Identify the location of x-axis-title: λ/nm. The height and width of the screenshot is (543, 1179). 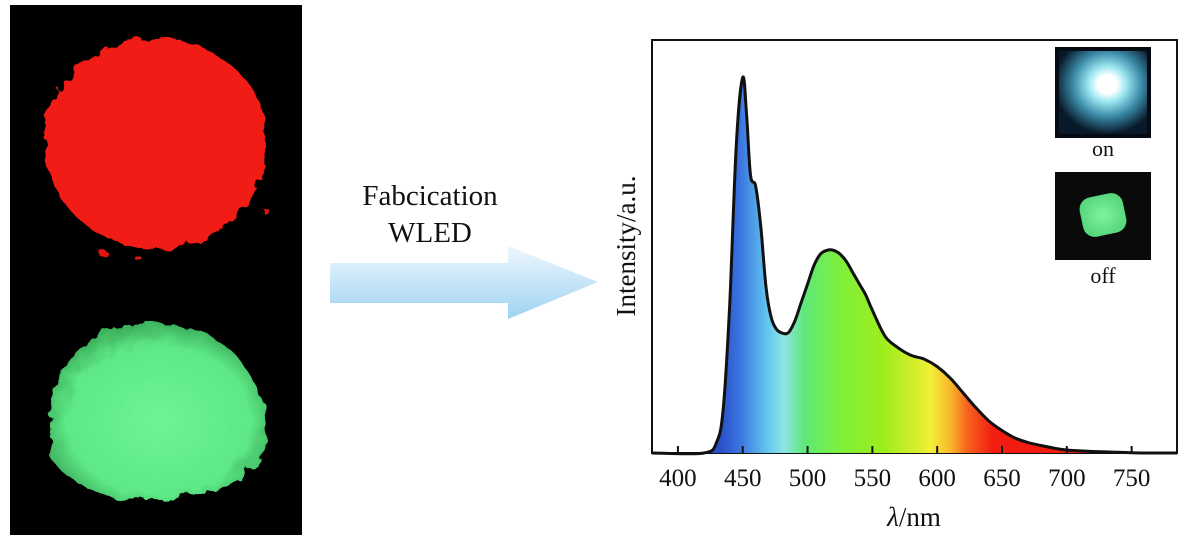
(913, 517).